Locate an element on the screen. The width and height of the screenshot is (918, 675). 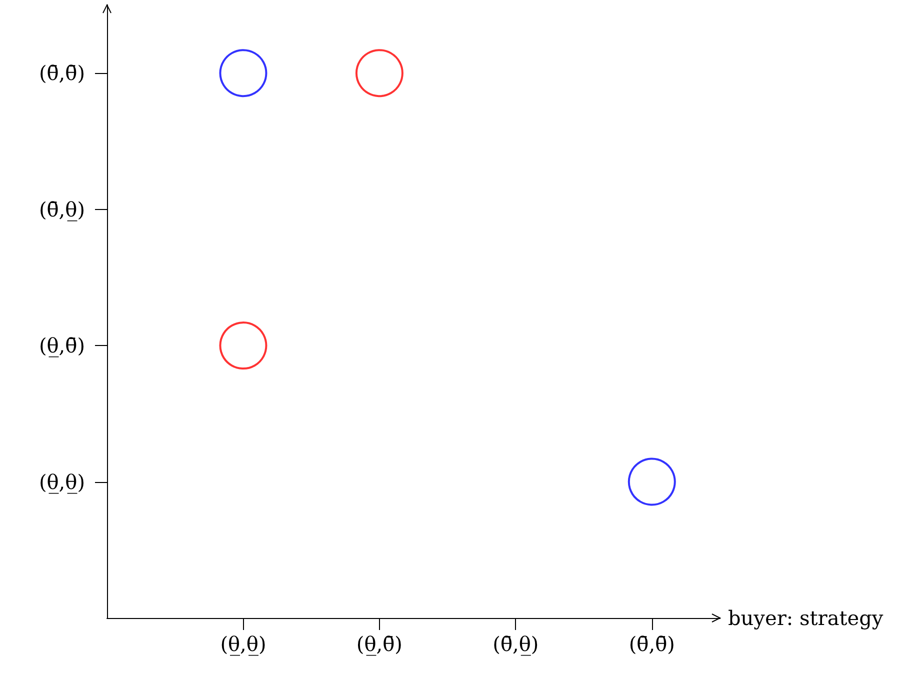
category-label: (θ̄,θ̄) is located at coordinates (61, 73).